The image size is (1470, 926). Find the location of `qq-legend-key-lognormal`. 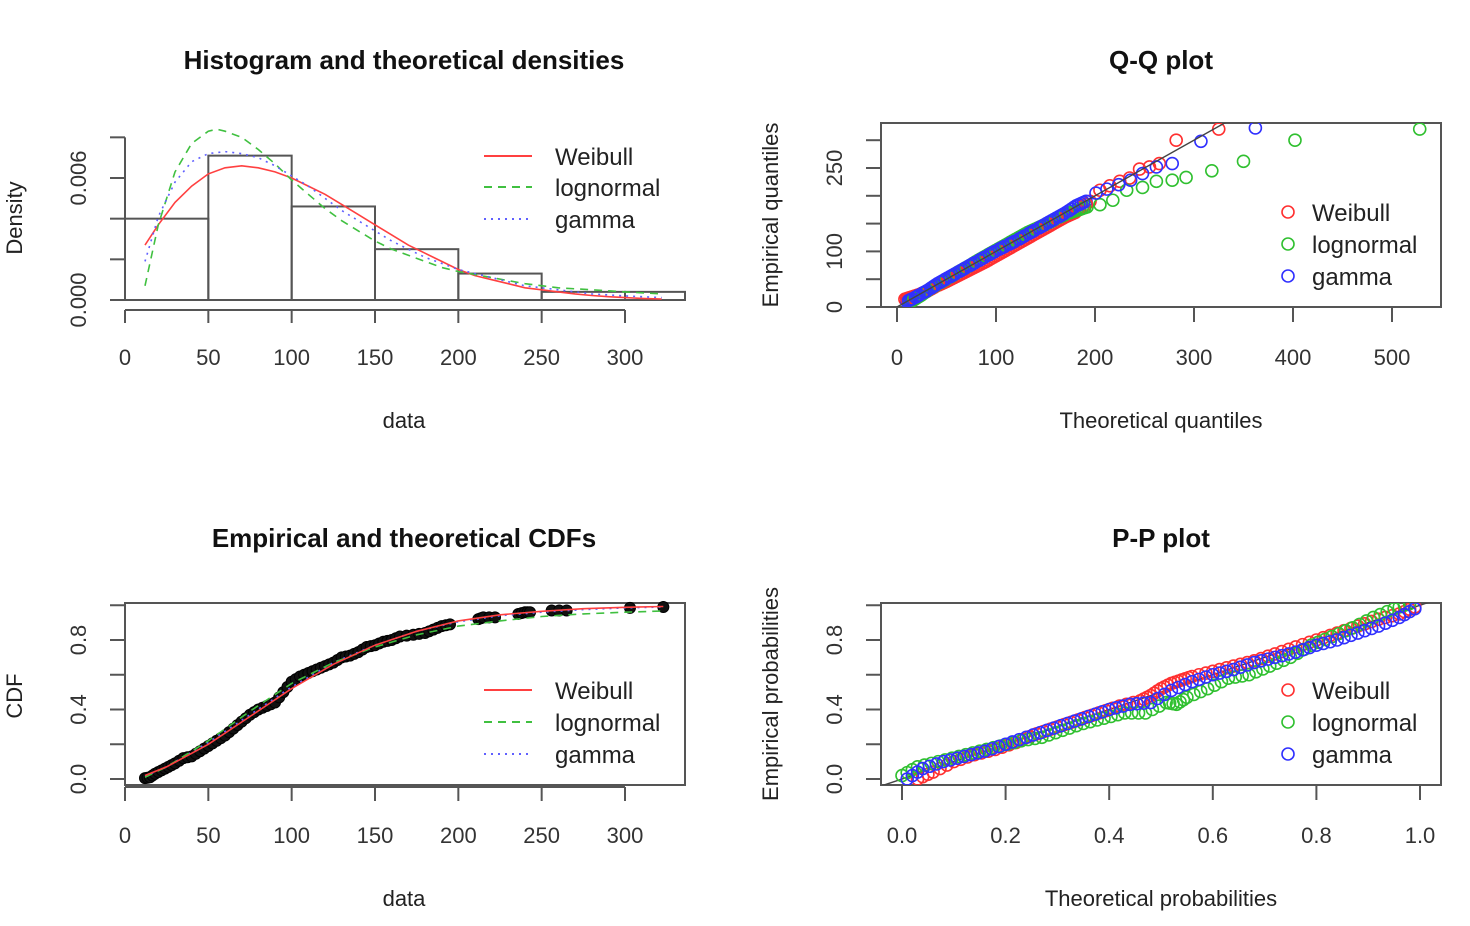

qq-legend-key-lognormal is located at coordinates (1288, 244).